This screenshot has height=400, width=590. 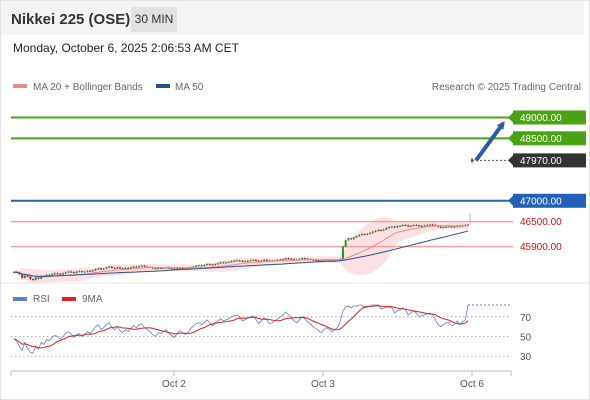 I want to click on moving-averages, so click(x=241, y=251).